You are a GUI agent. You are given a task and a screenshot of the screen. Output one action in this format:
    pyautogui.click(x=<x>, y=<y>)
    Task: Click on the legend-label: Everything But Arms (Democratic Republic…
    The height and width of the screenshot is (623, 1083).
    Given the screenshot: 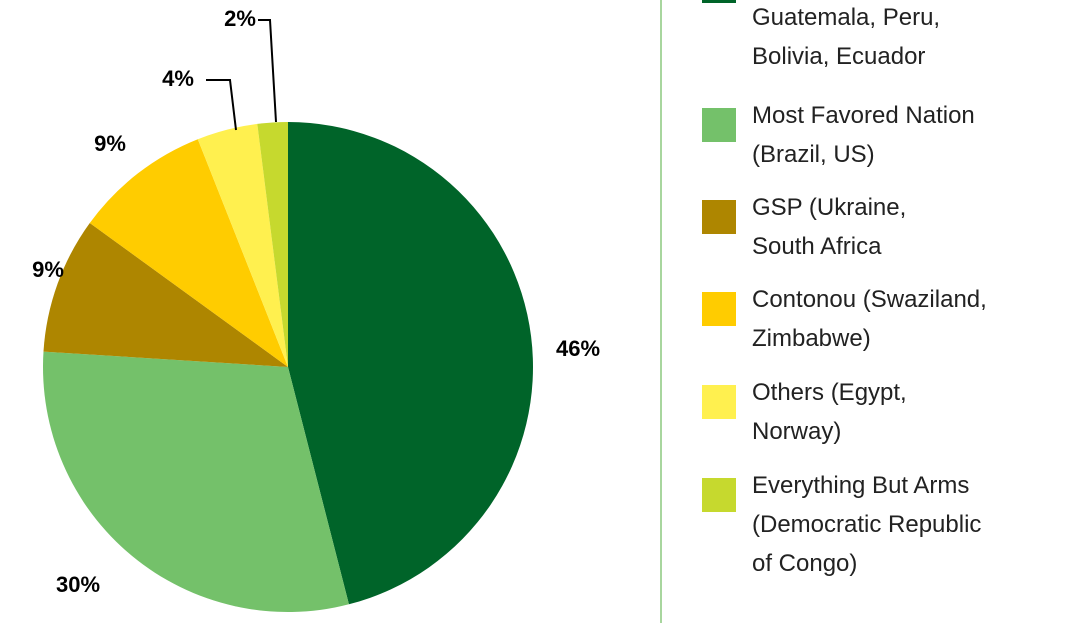 What is the action you would take?
    pyautogui.click(x=867, y=524)
    